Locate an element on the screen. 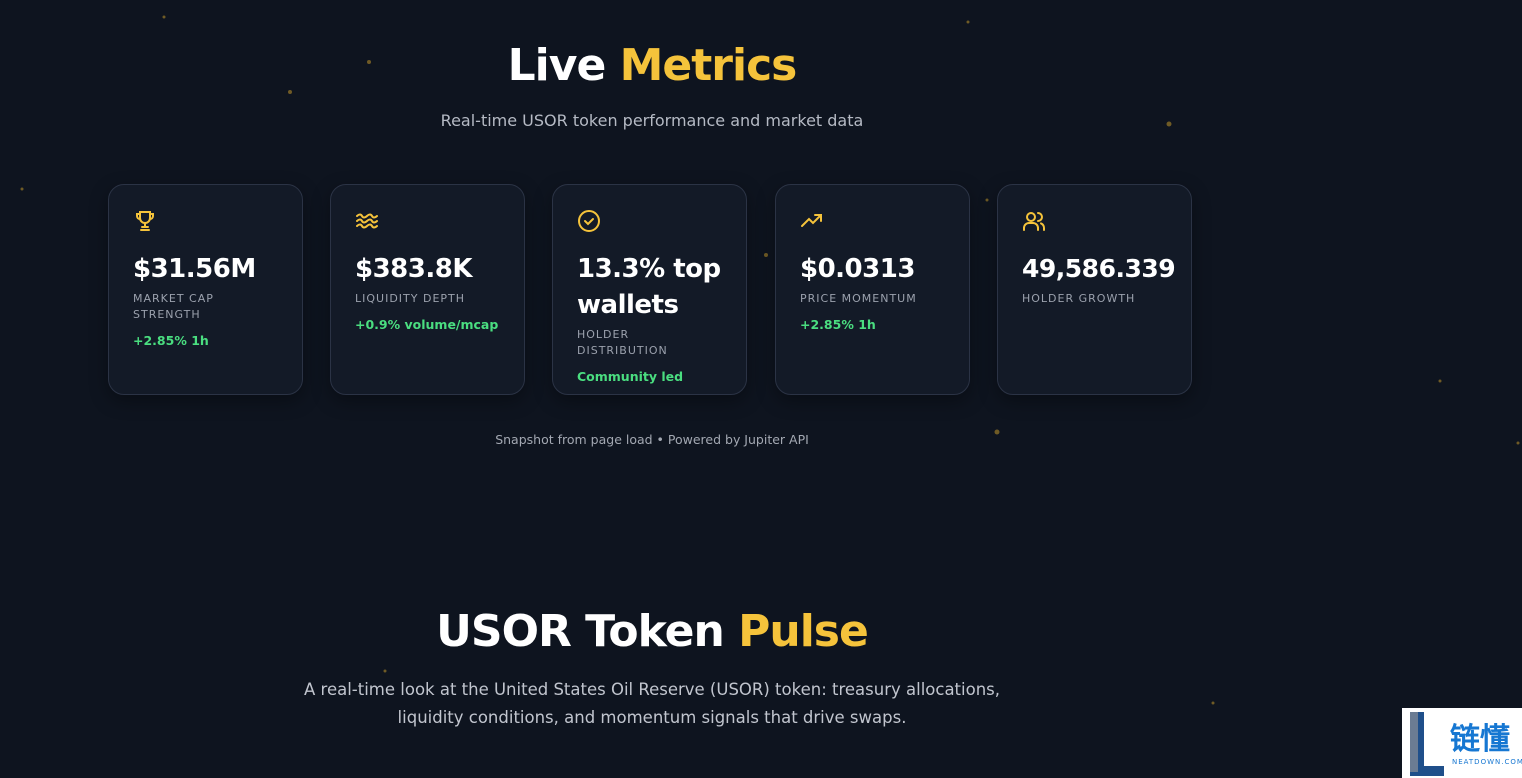 Image resolution: width=1522 pixels, height=778 pixels. metric-change: +0.9% volume/mcap is located at coordinates (427, 324).